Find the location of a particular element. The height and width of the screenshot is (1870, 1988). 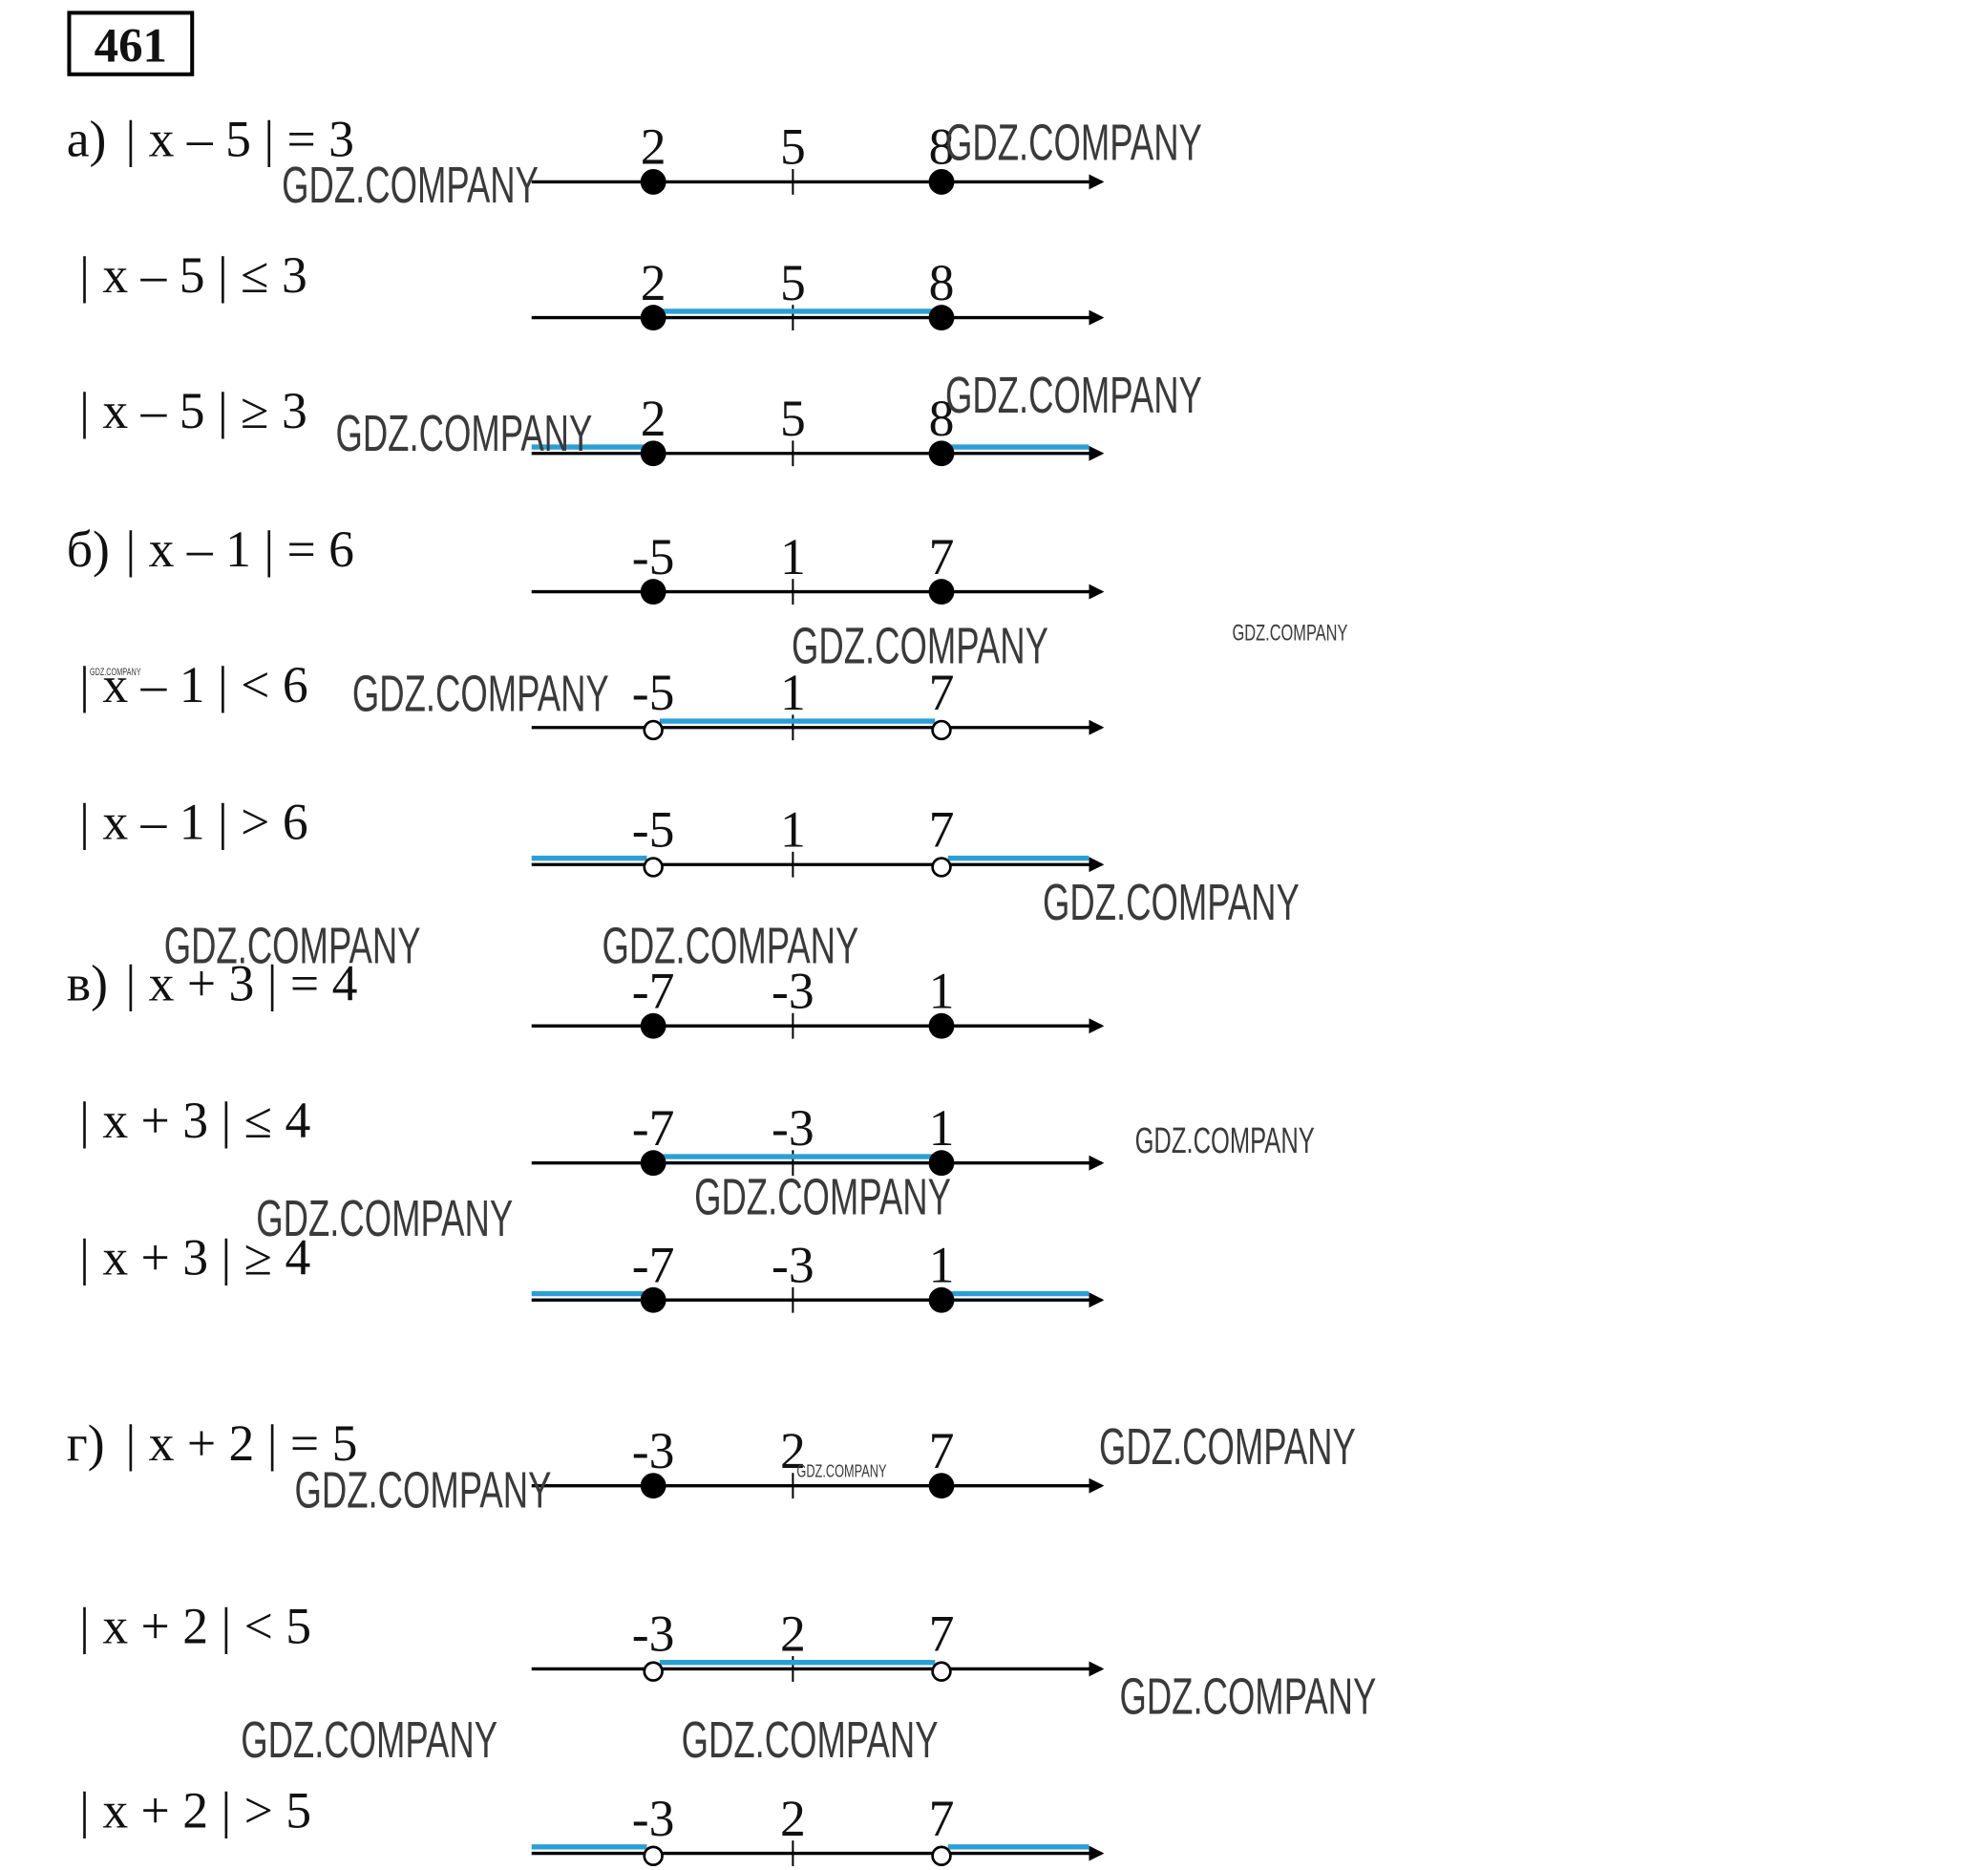

equation: | x – 1 | > 6 is located at coordinates (193, 822).